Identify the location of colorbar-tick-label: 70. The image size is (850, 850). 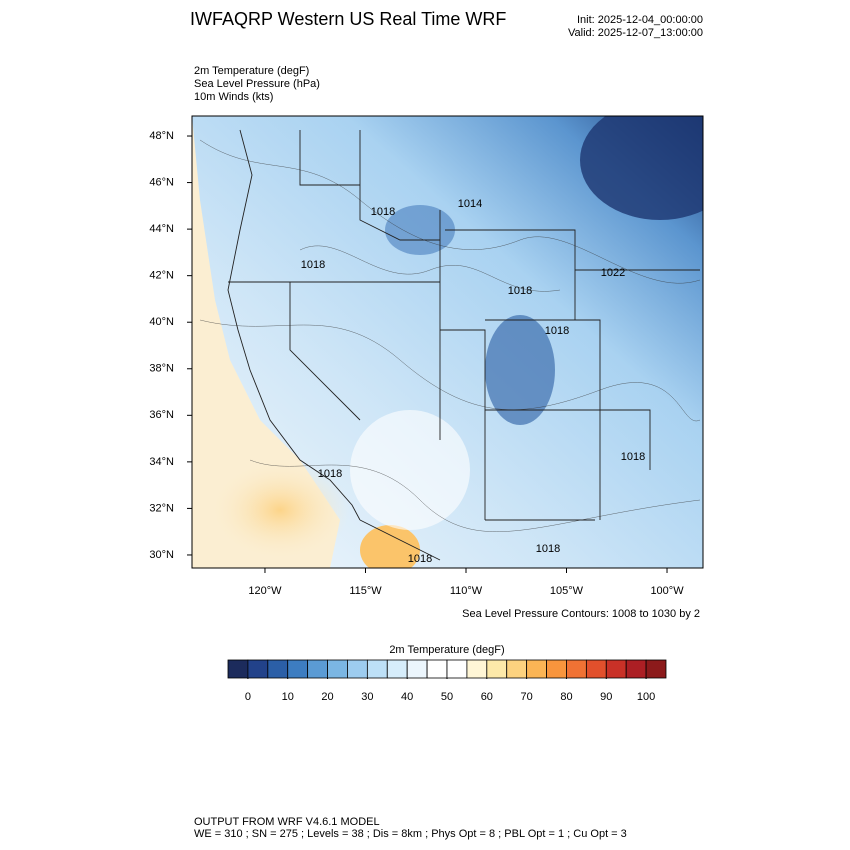
(527, 697).